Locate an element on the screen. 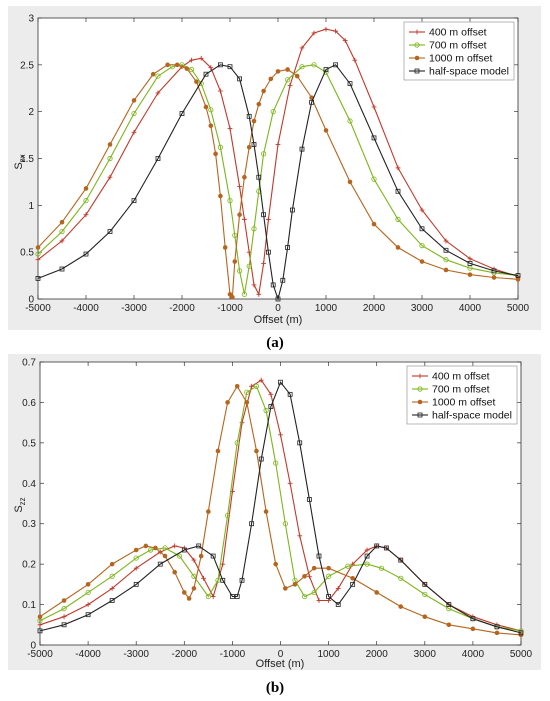 Image resolution: width=550 pixels, height=701 pixels. panel-b-x-axis-label: Offset (m) is located at coordinates (280, 664).